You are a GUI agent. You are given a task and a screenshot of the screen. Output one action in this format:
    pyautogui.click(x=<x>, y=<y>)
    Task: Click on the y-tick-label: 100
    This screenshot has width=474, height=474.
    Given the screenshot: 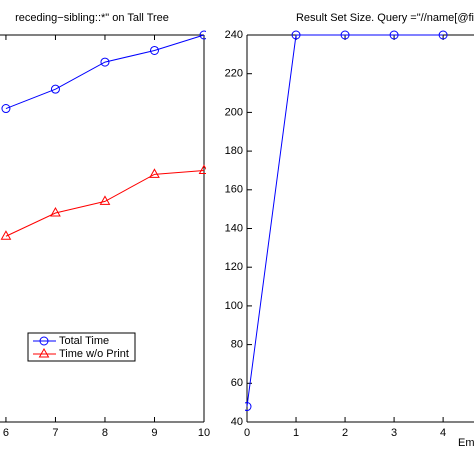 What is the action you would take?
    pyautogui.click(x=234, y=306)
    